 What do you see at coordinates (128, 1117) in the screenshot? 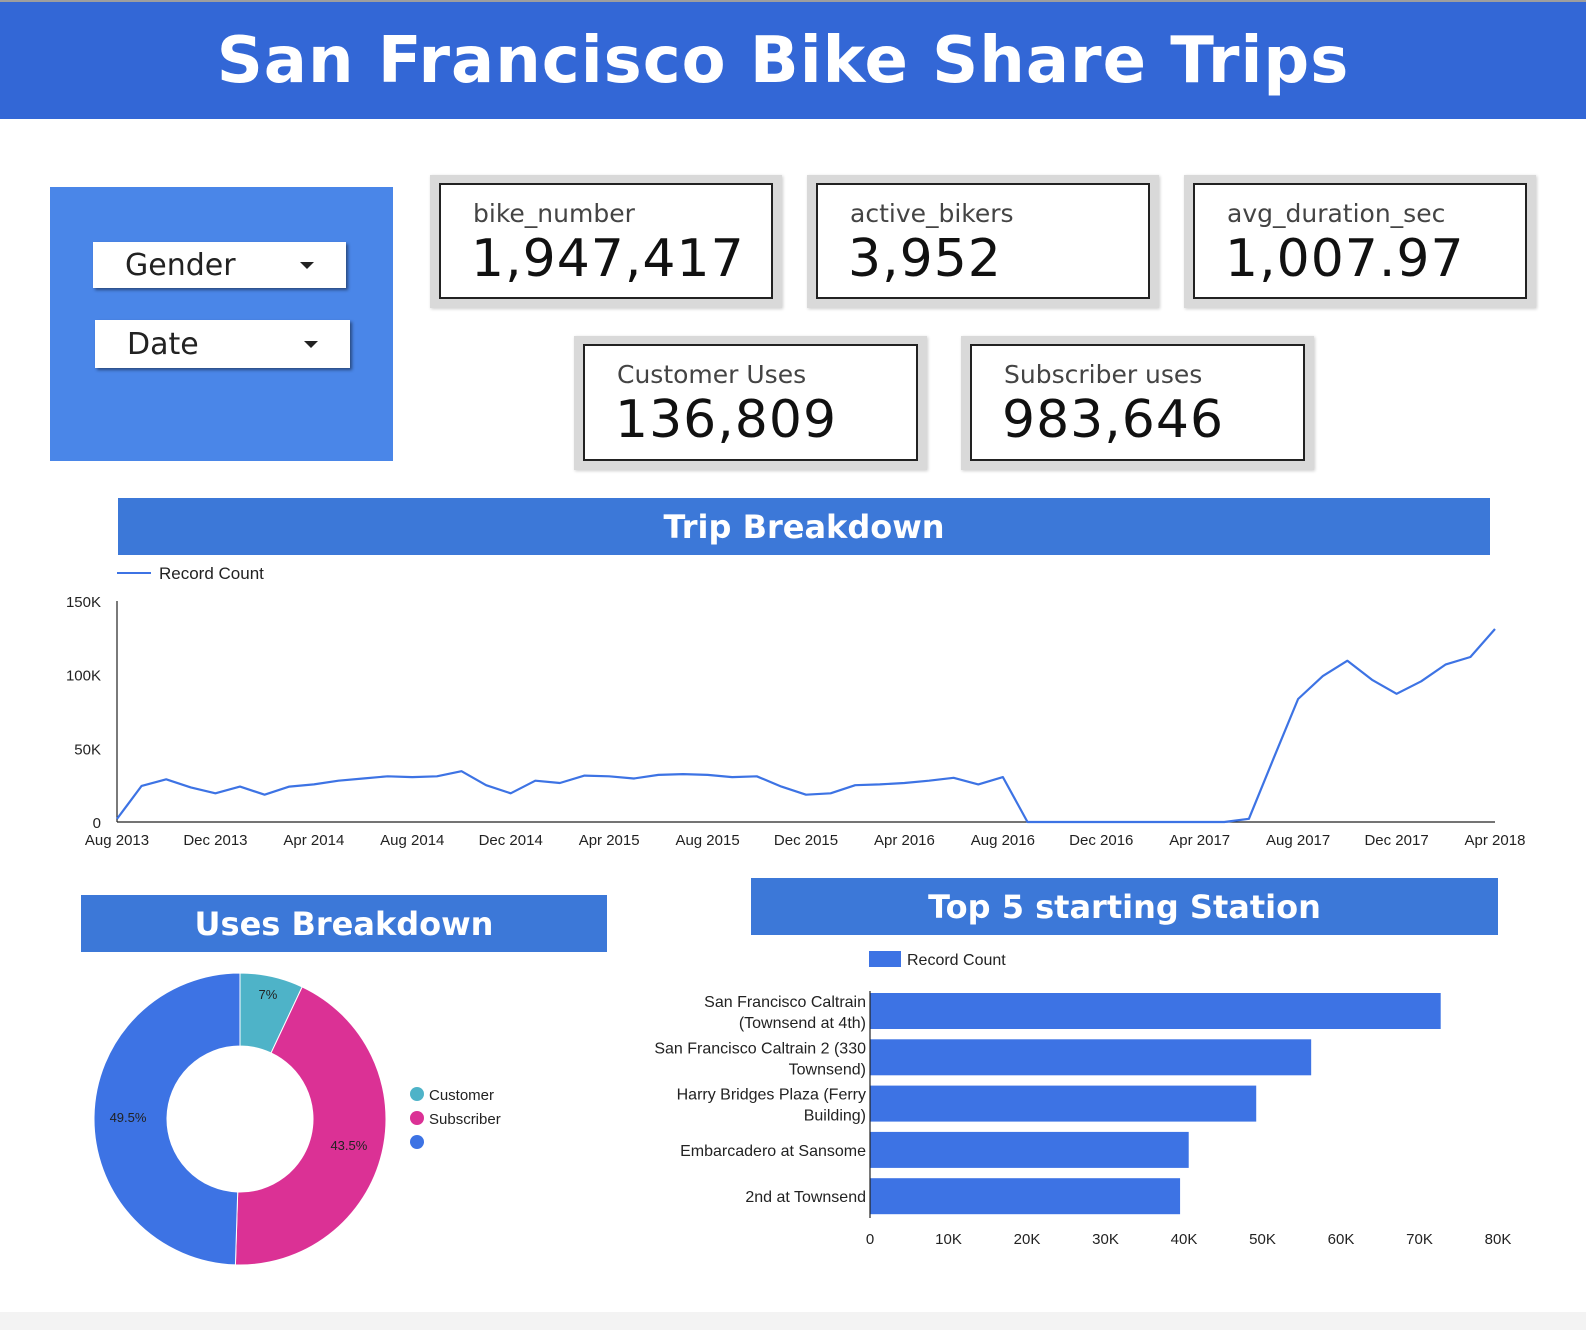
I see `donut-slice-label: 49.5%` at bounding box center [128, 1117].